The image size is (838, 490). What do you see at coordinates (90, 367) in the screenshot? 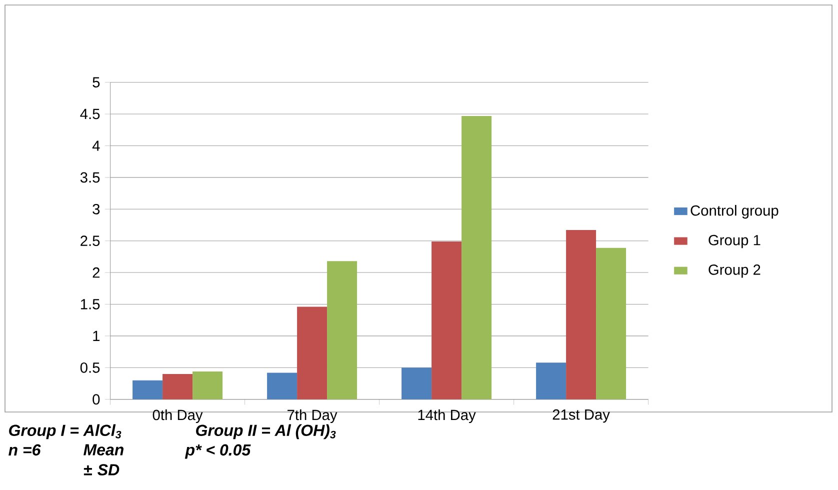
I see `y-tick-label: 0.5` at bounding box center [90, 367].